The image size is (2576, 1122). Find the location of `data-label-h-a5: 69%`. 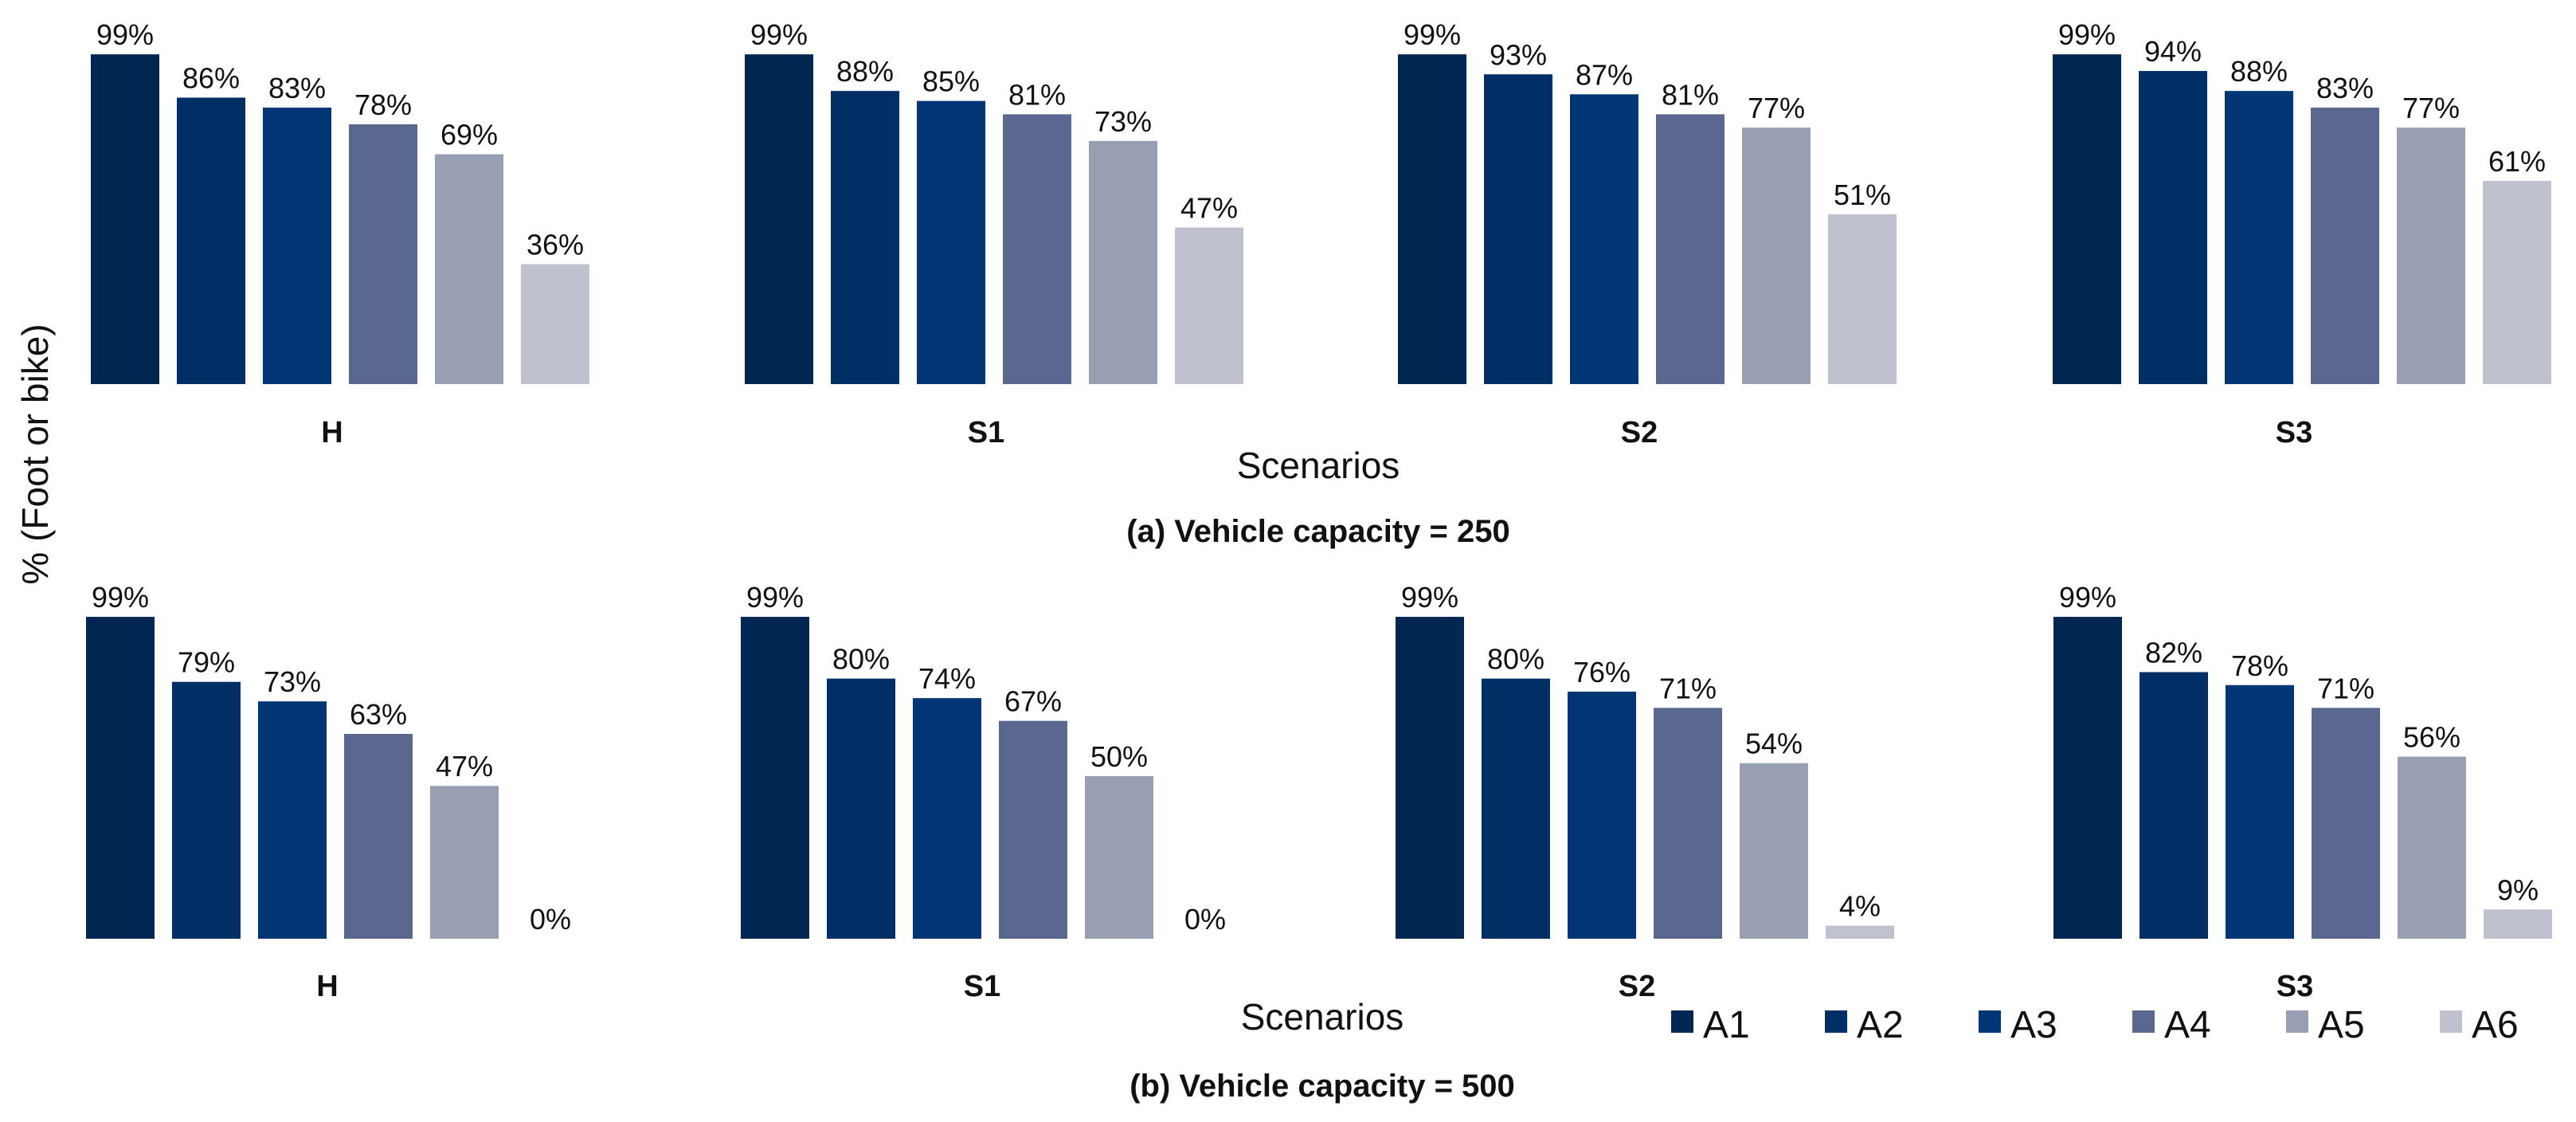

data-label-h-a5: 69% is located at coordinates (469, 135).